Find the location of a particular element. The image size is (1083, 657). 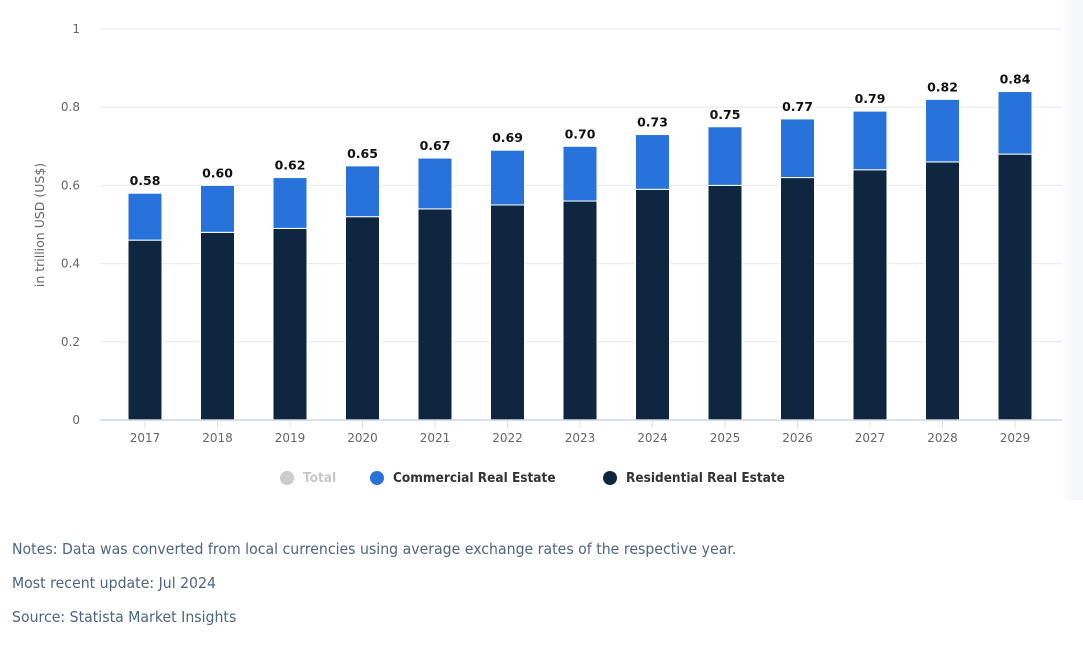

x-tick-label: 2028 is located at coordinates (942, 438).